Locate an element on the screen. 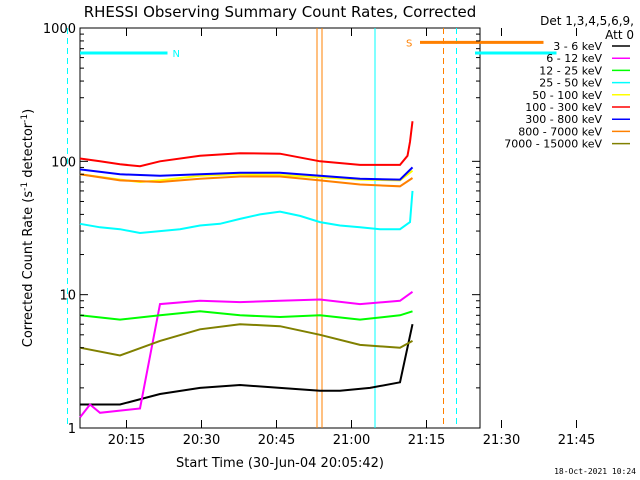 The height and width of the screenshot is (480, 640). y-tick-label-0: 1 is located at coordinates (72, 429).